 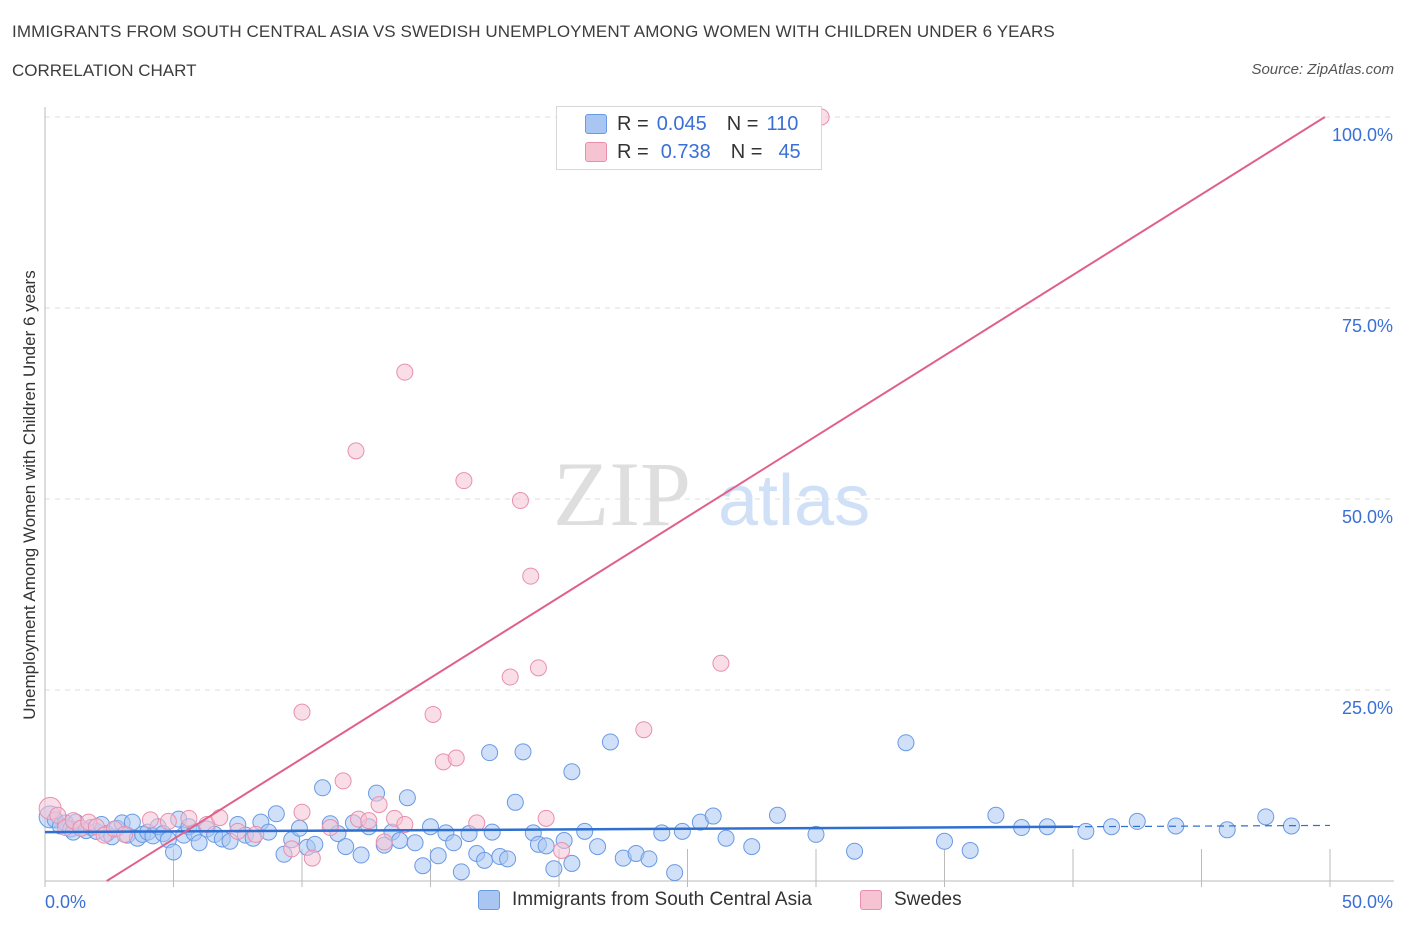 I want to click on y-tick-label-0: 25.0%, so click(x=1367, y=708).